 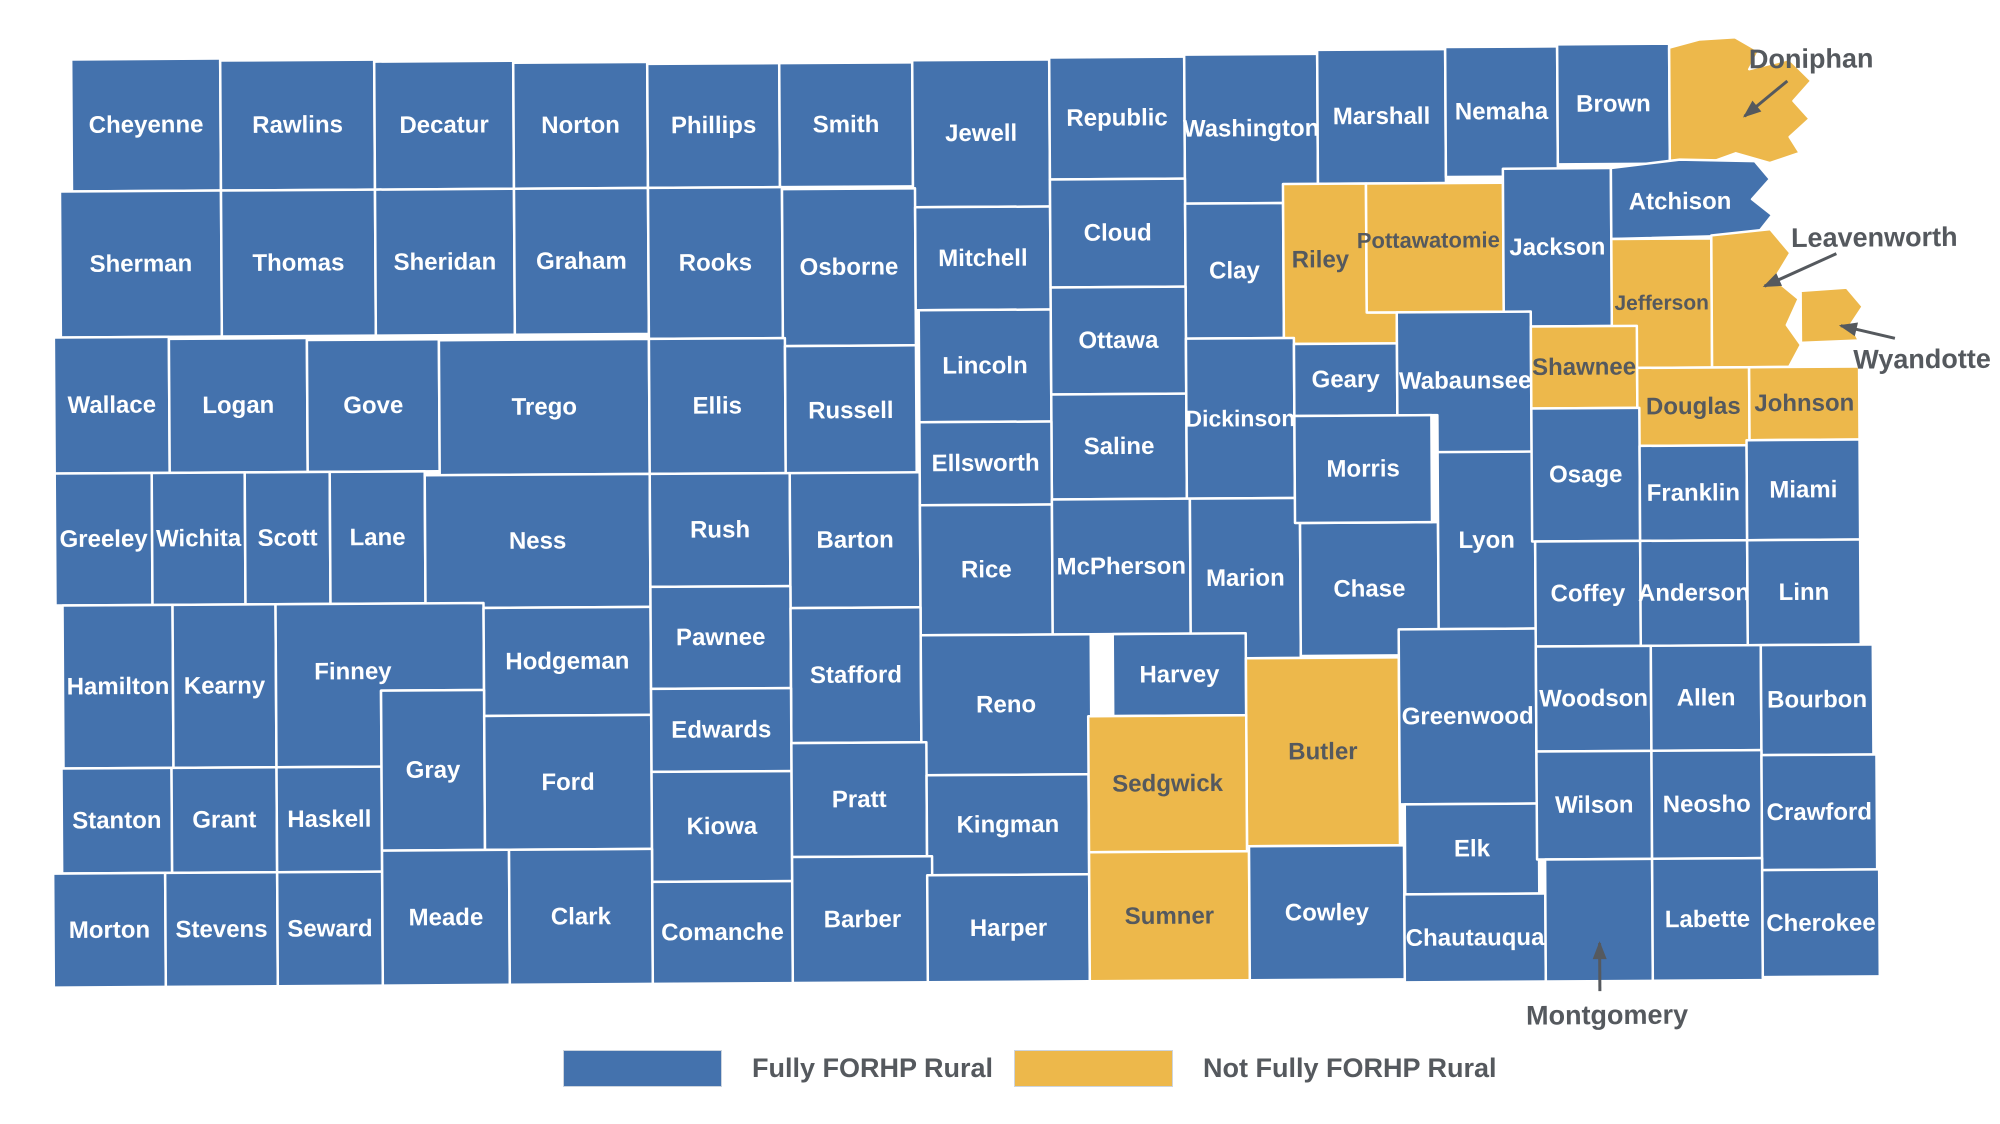 I want to click on county-gray, so click(x=433, y=770).